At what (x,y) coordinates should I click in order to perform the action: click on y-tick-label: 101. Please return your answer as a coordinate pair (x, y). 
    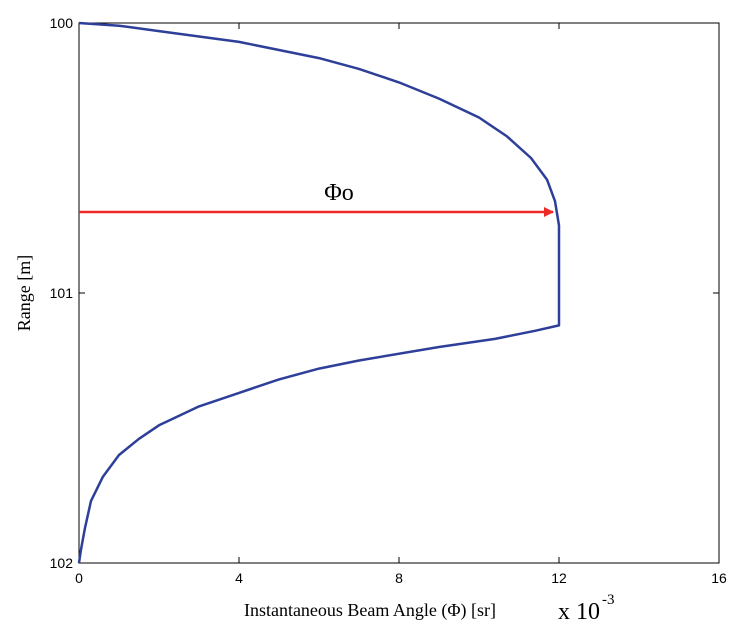
    Looking at the image, I should click on (62, 293).